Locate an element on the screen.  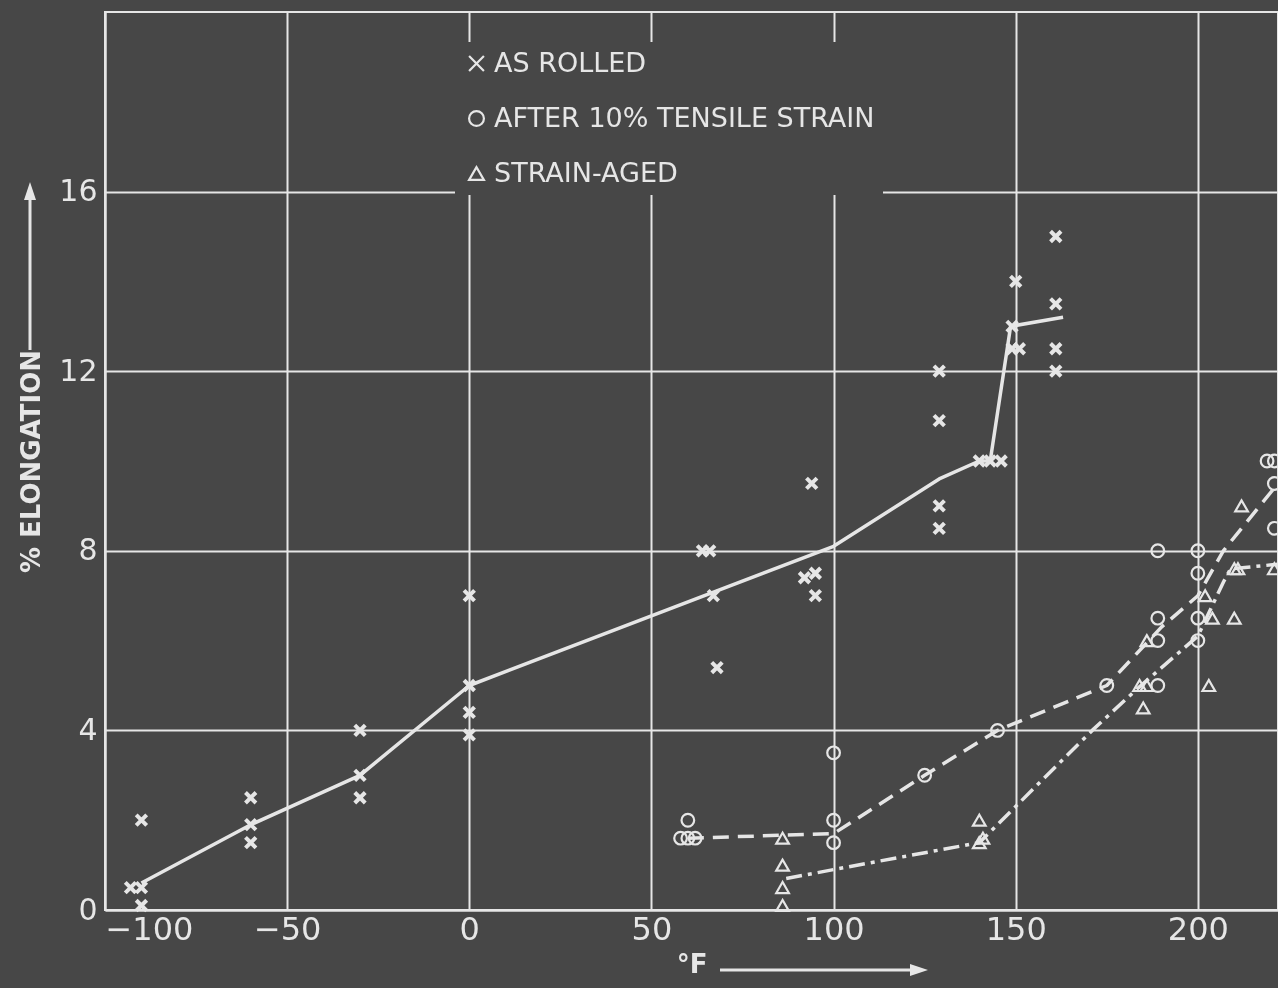
legend-label: STRAIN-AGED is located at coordinates (586, 172).